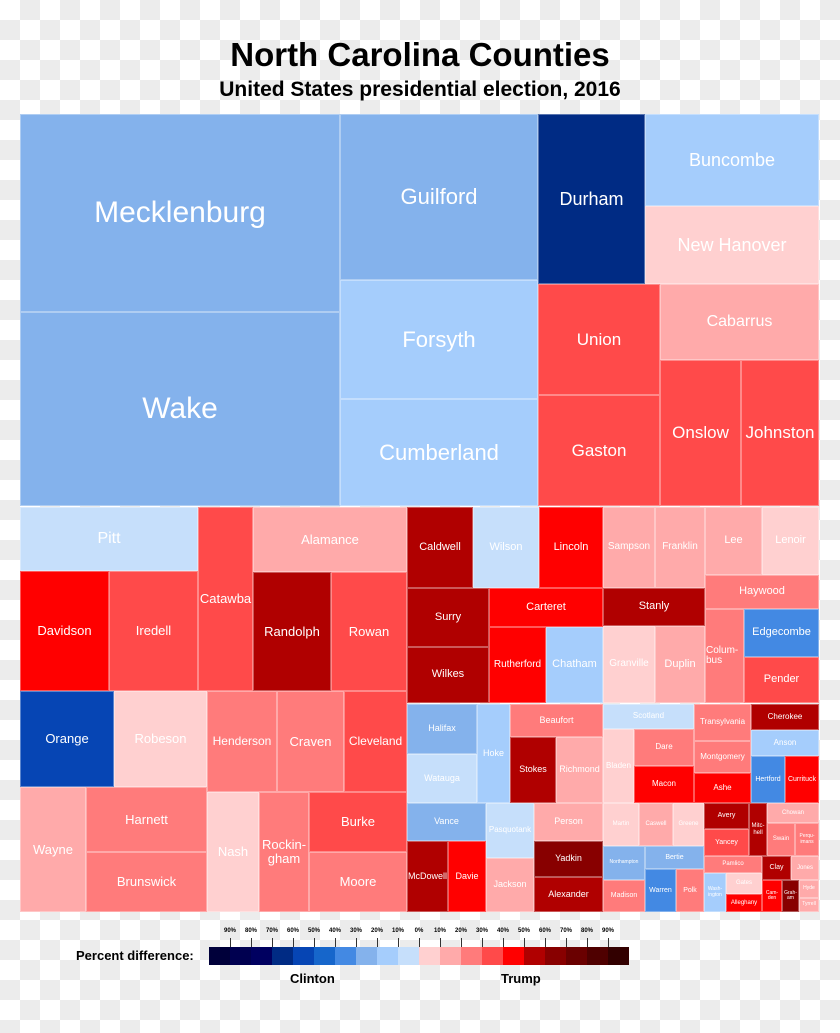 Image resolution: width=840 pixels, height=1033 pixels. What do you see at coordinates (690, 890) in the screenshot?
I see `county-cell: Polk` at bounding box center [690, 890].